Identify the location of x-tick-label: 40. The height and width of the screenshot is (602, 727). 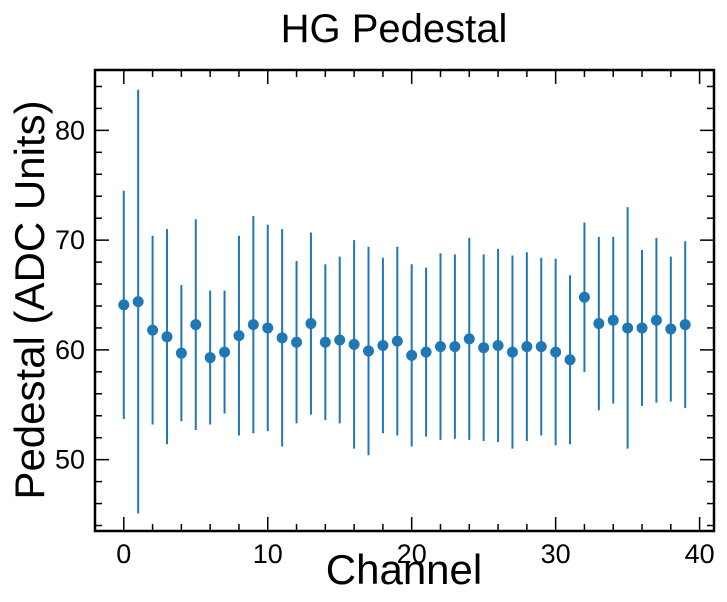
(700, 554).